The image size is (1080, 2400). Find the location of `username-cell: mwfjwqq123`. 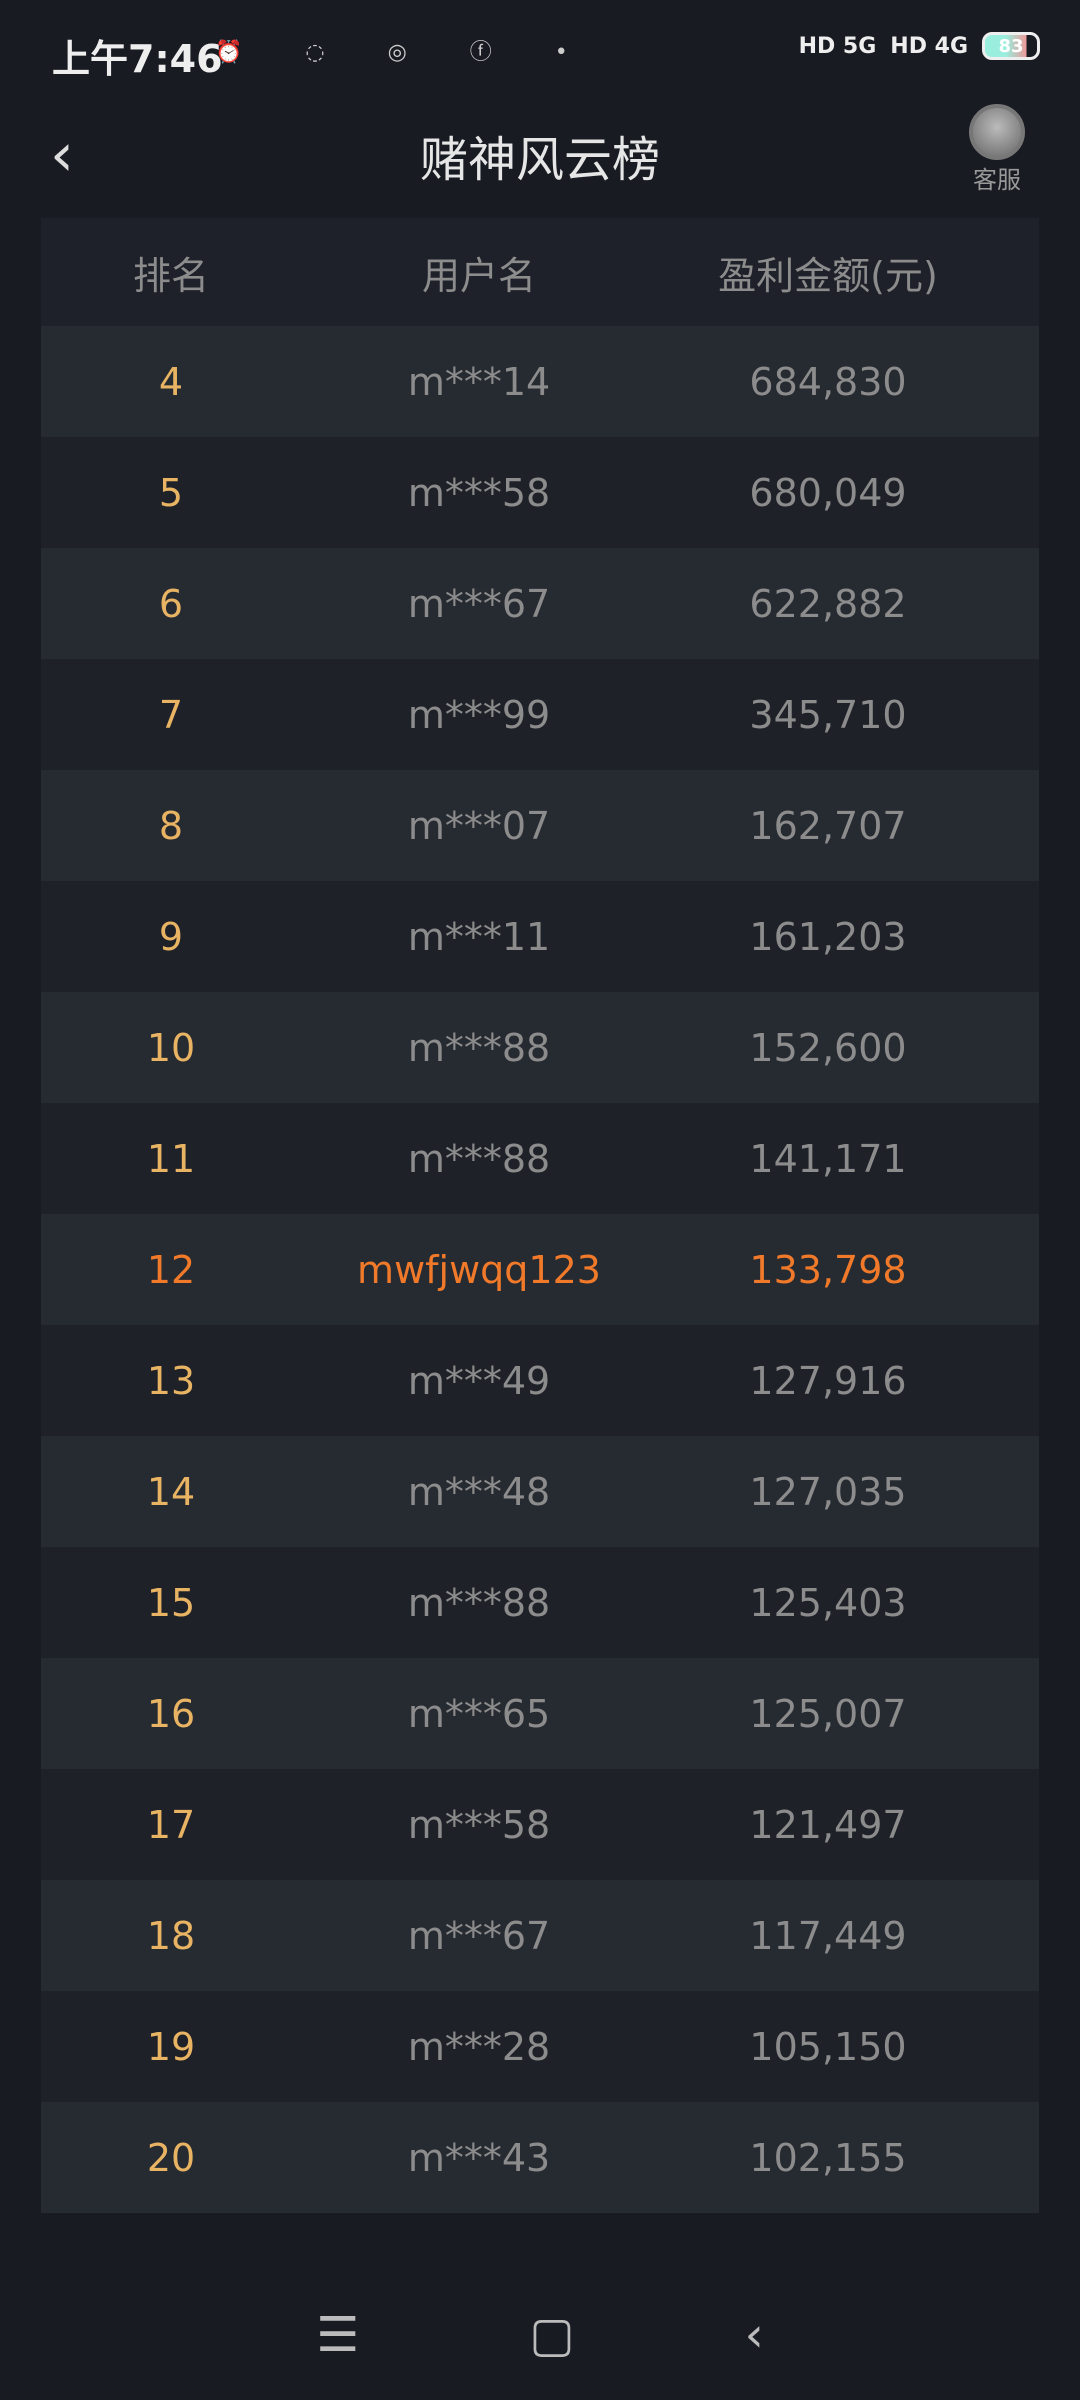

username-cell: mwfjwqq123 is located at coordinates (479, 1269).